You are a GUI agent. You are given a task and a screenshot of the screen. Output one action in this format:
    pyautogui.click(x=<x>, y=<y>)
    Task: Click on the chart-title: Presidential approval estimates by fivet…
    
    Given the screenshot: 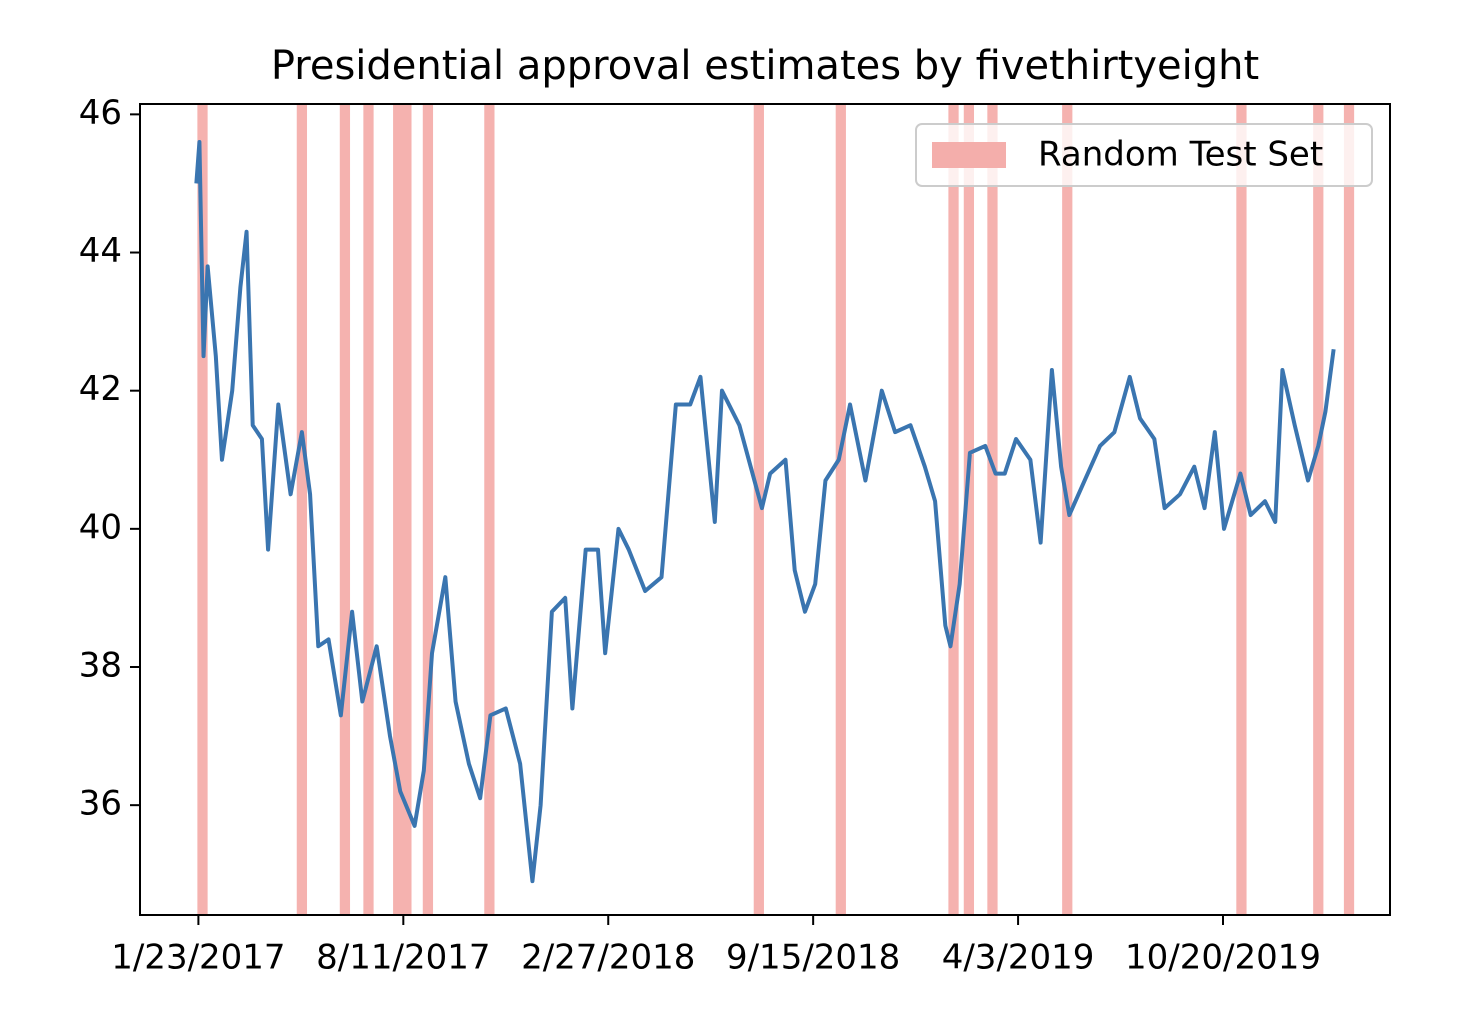 What is the action you would take?
    pyautogui.click(x=765, y=66)
    